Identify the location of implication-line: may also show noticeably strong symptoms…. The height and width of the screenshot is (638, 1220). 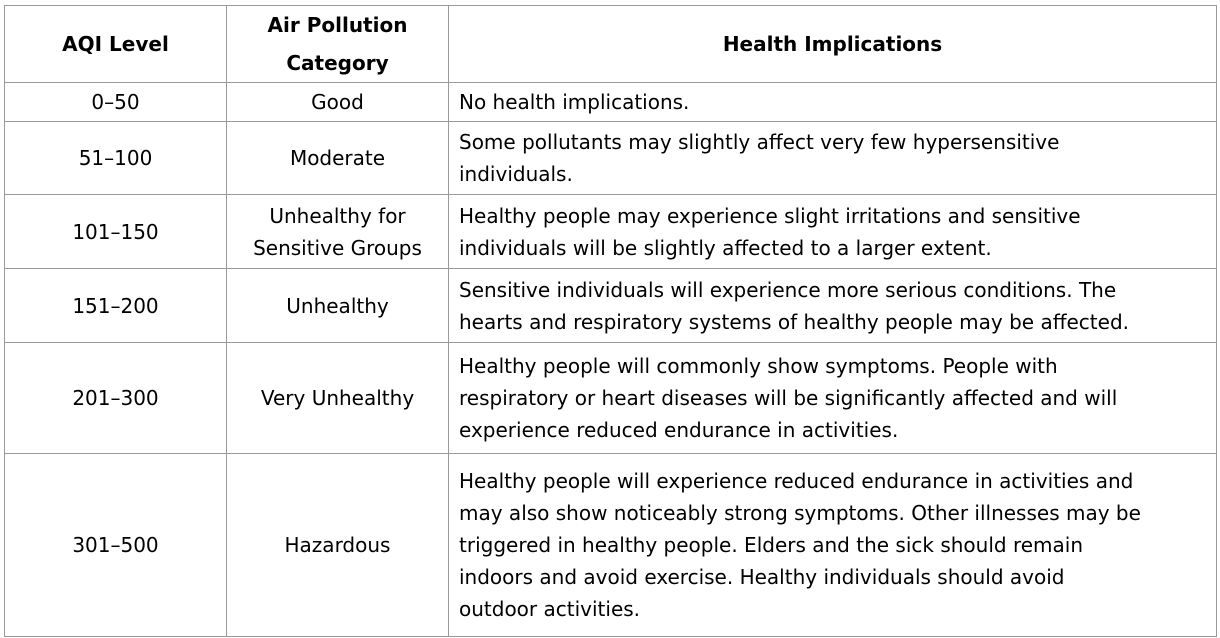
(800, 513).